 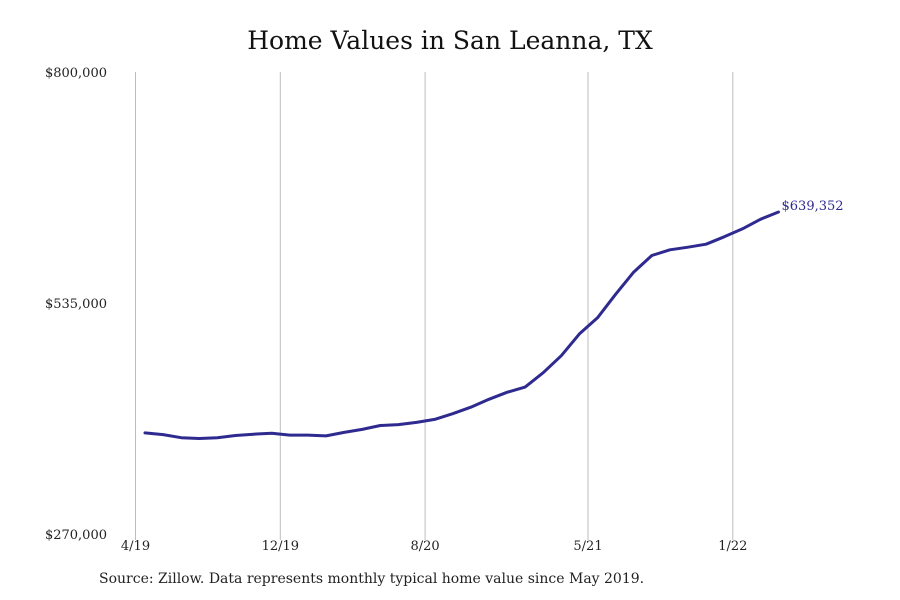 I want to click on y-tick-label: $270,000, so click(x=76, y=535).